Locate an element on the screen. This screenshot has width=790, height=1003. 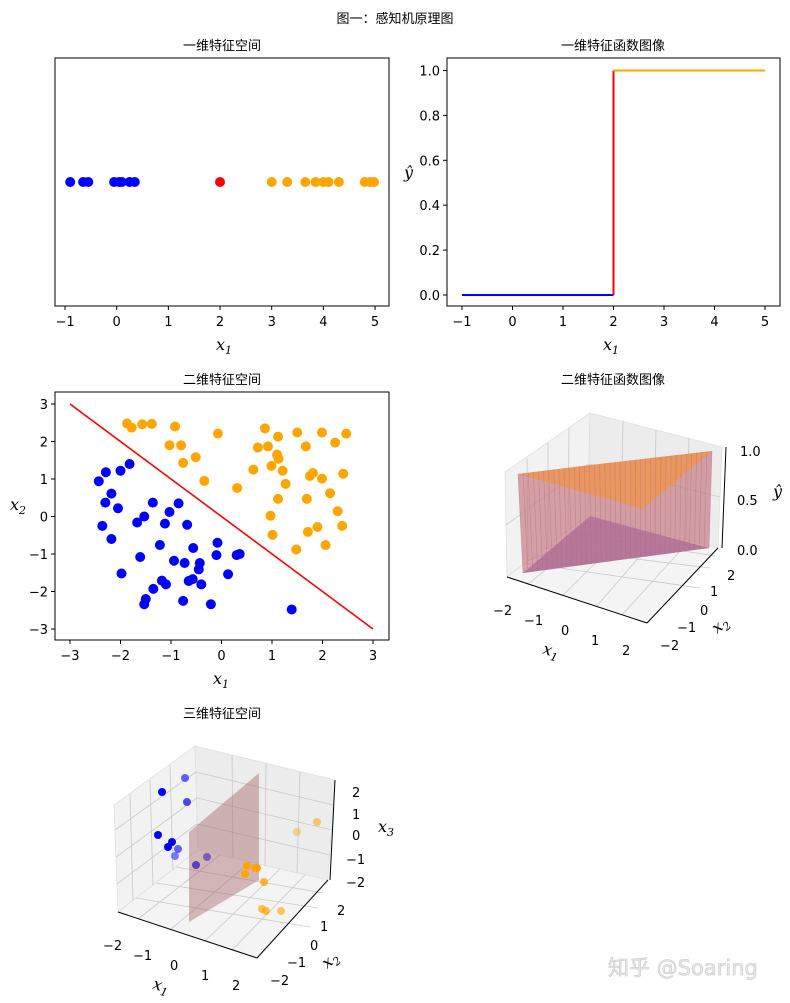
plot5-ylabel: x2 is located at coordinates (330, 960).